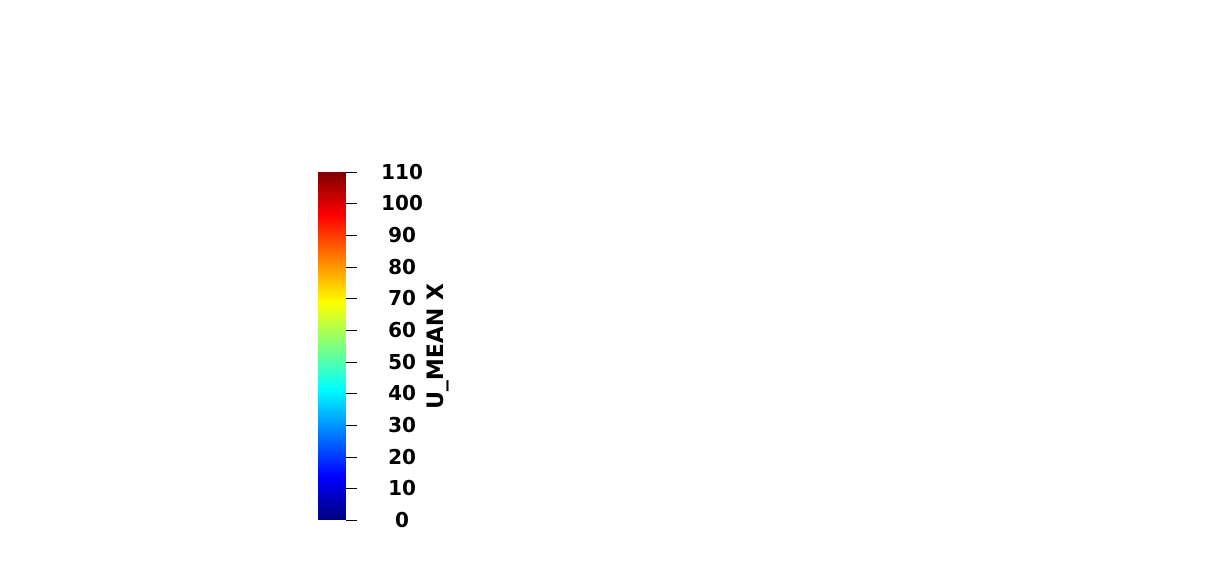 The height and width of the screenshot is (582, 1216). What do you see at coordinates (402, 425) in the screenshot?
I see `legend-tick-label: 30` at bounding box center [402, 425].